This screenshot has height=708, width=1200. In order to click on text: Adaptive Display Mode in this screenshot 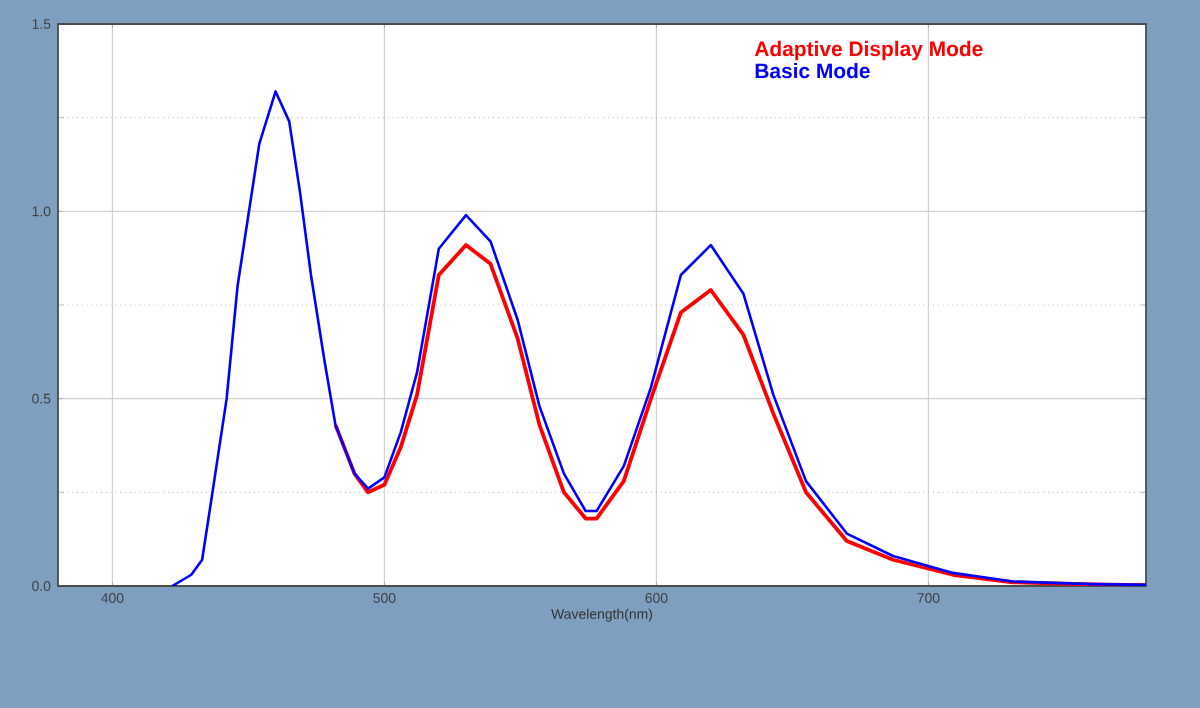, I will do `click(868, 50)`.